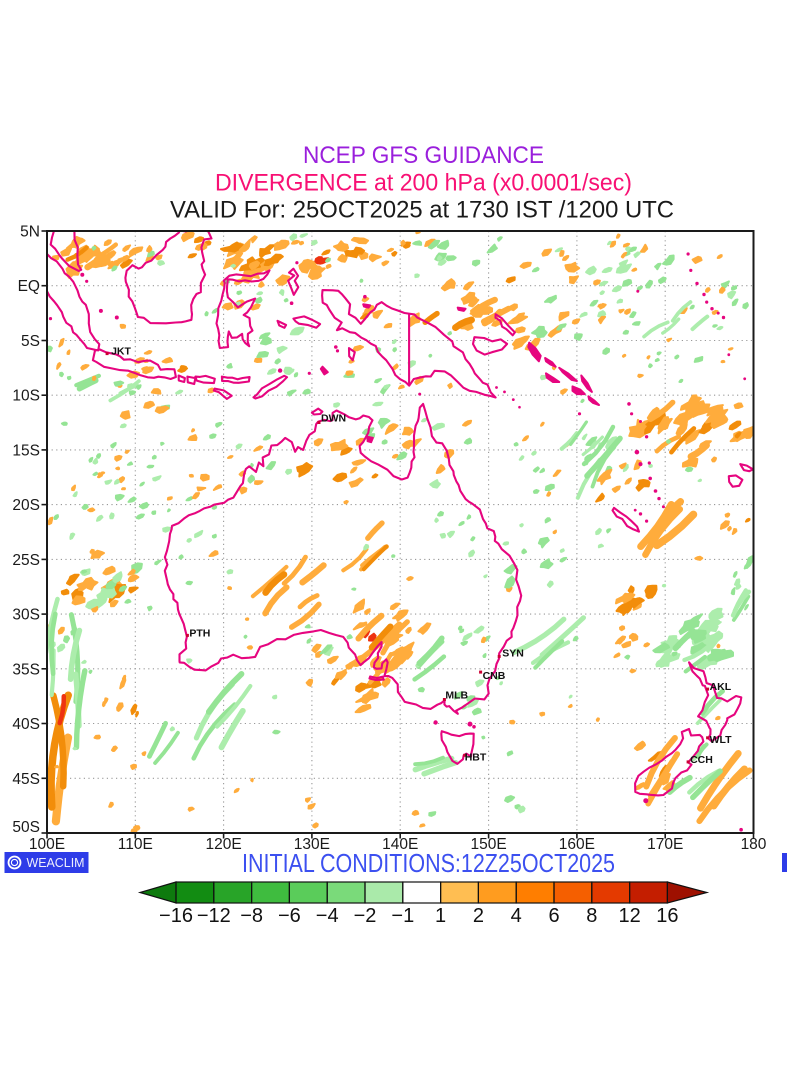 The image size is (800, 1072). Describe the element at coordinates (26, 560) in the screenshot. I see `svg-text: 25S` at that location.